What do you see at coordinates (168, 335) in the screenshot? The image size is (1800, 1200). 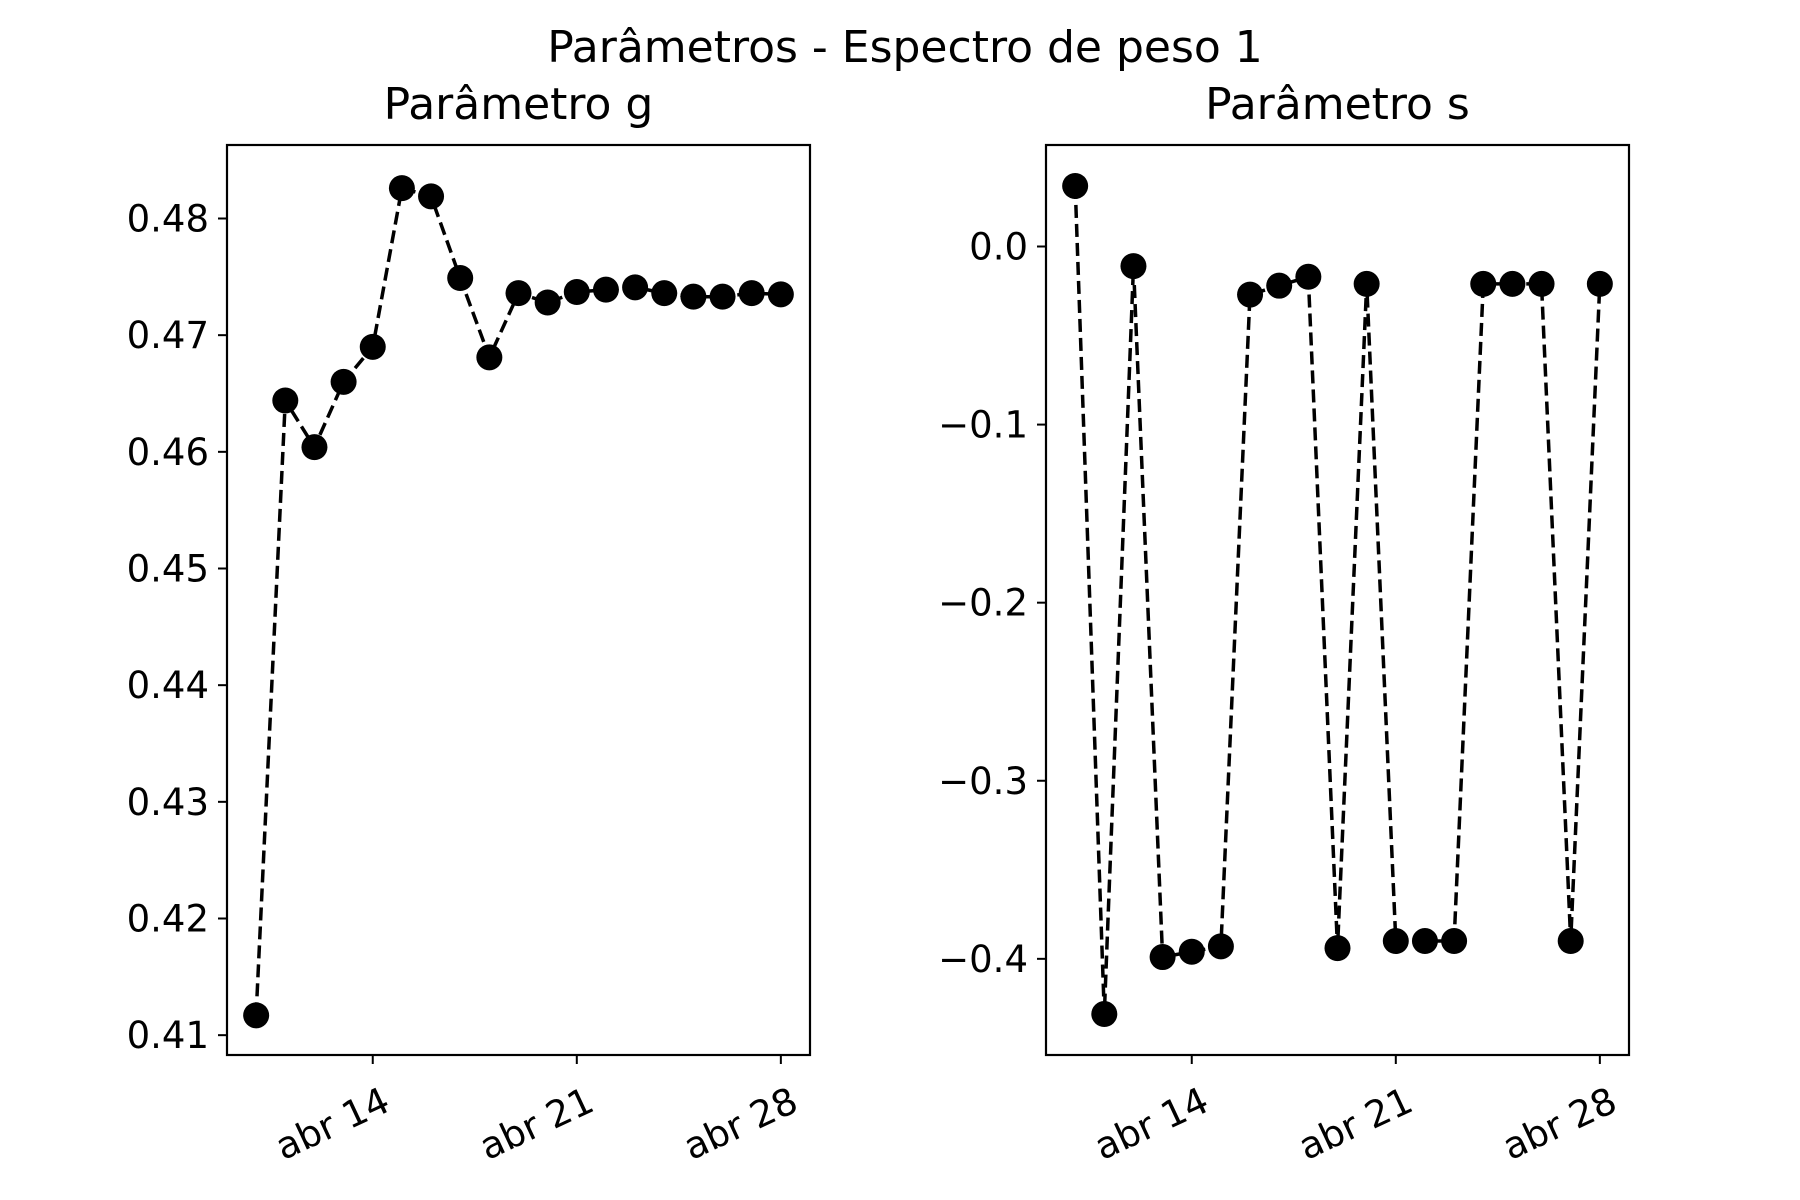 I see `y-tick-label: 0.47` at bounding box center [168, 335].